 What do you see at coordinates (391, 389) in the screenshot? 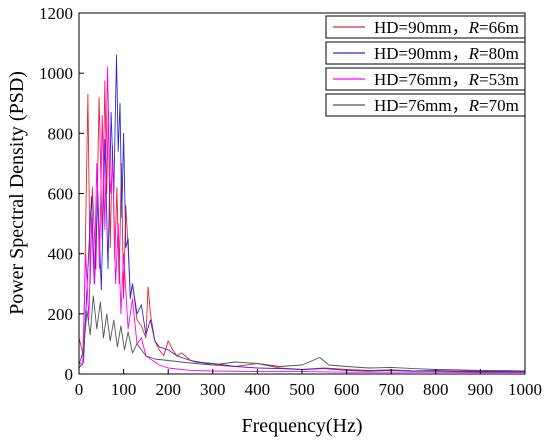
I see `x-tick-label: 700` at bounding box center [391, 389].